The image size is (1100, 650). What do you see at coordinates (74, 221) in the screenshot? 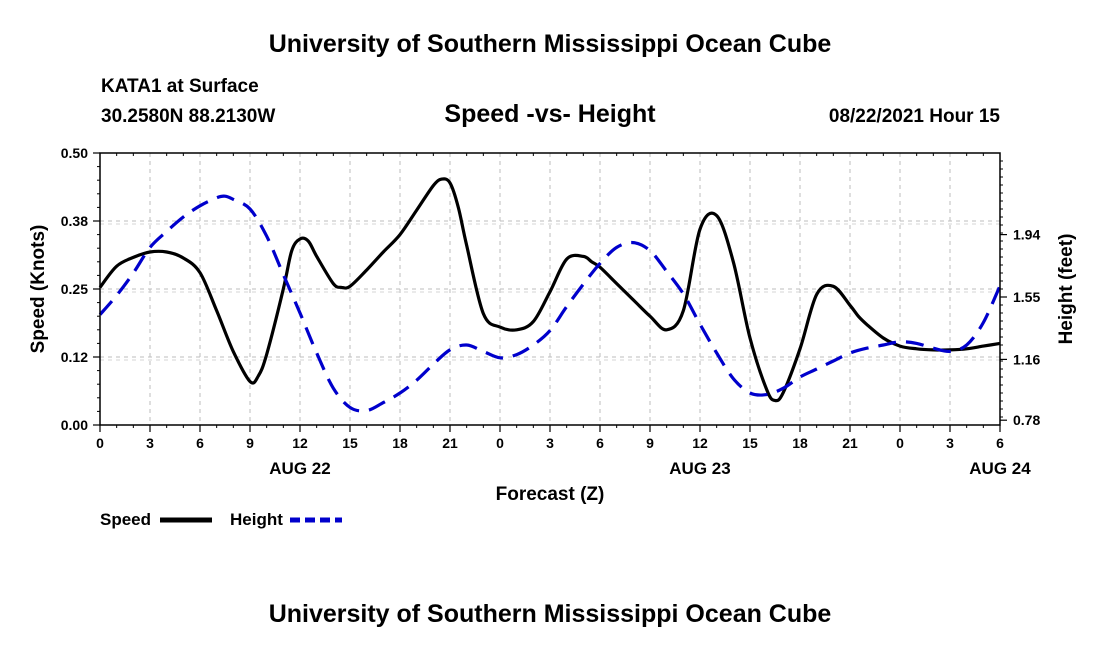
I see `y-tick-label: 0.38` at bounding box center [74, 221].